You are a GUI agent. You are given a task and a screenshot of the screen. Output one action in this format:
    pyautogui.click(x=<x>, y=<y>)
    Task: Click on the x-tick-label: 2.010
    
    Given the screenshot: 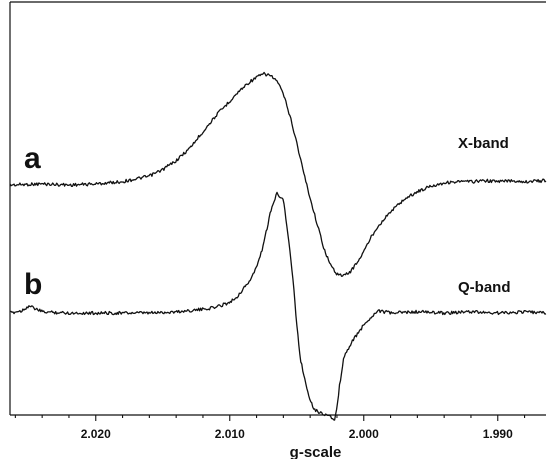 What is the action you would take?
    pyautogui.click(x=230, y=434)
    